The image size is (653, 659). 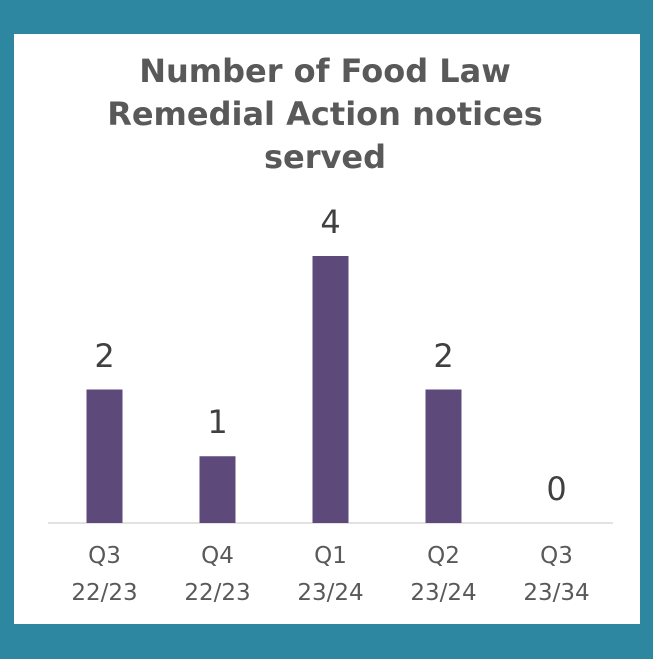 What do you see at coordinates (556, 489) in the screenshot?
I see `data-label: 0` at bounding box center [556, 489].